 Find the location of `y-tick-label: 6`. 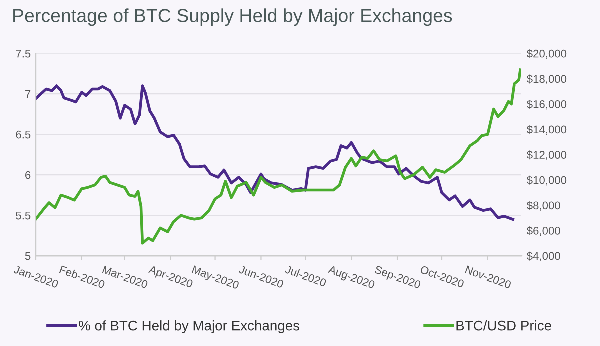

y-tick-label: 6 is located at coordinates (28, 175).